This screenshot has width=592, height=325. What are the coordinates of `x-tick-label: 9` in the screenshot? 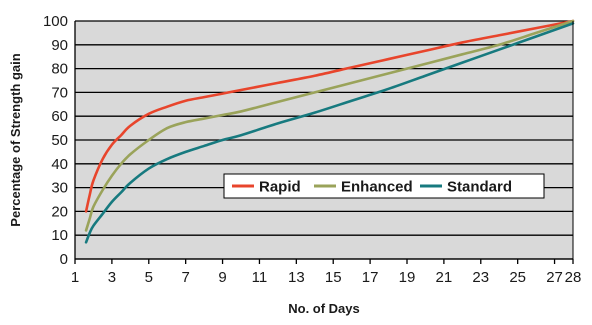 It's located at (222, 277).